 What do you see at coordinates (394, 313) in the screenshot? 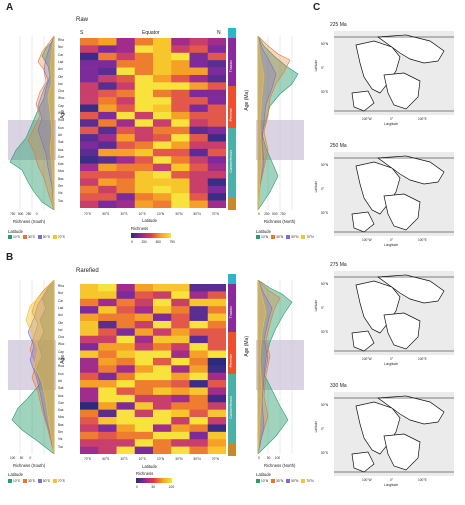
I see `map-plot-area` at bounding box center [394, 313].